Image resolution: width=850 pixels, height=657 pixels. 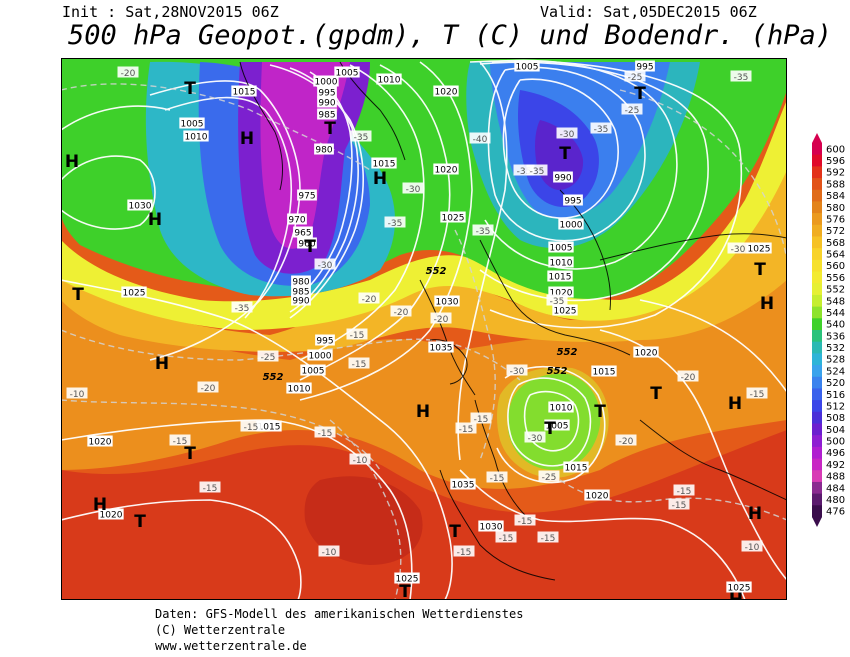 I want to click on legend-arrow-bottom, so click(x=817, y=522).